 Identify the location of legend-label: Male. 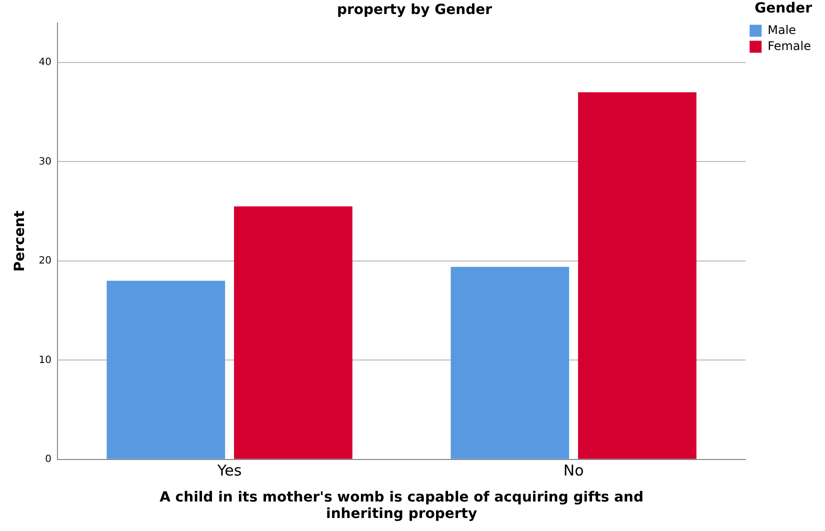
(782, 29).